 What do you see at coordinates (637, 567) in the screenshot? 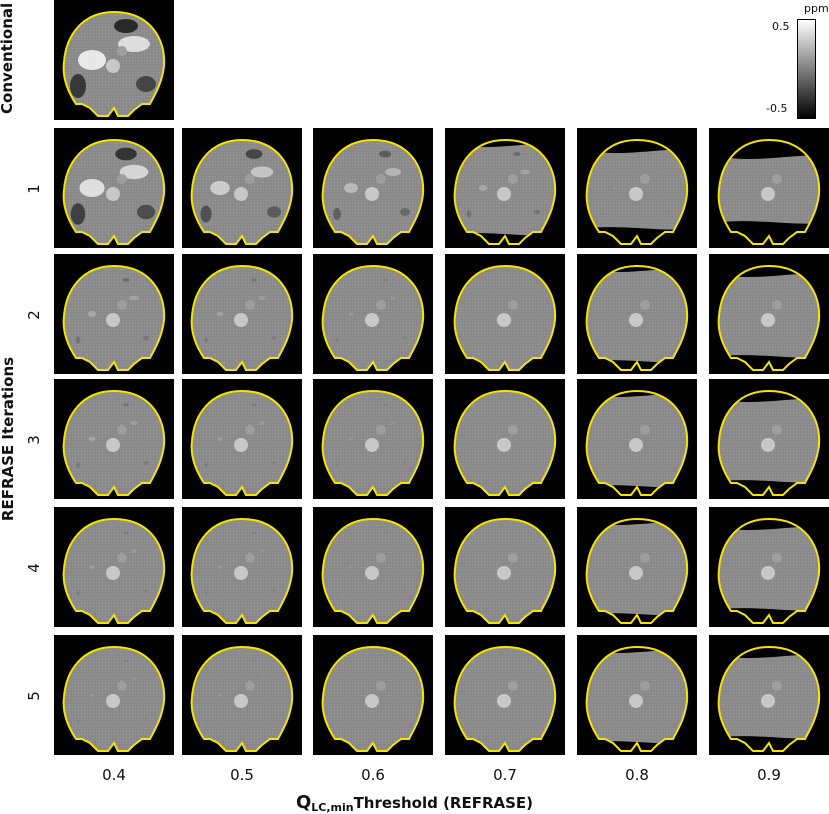
I see `image-tile-r4-c5` at bounding box center [637, 567].